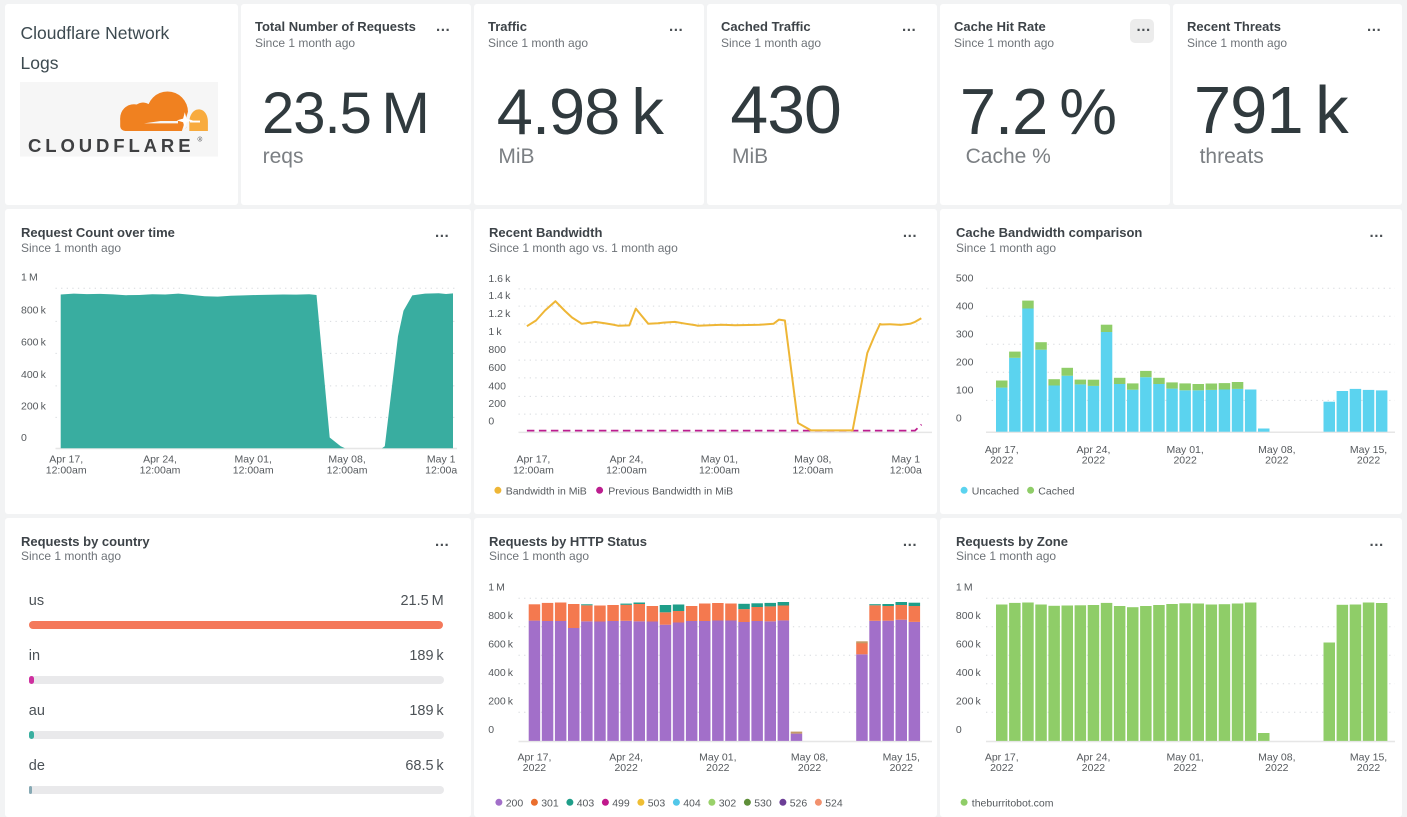 The image size is (1407, 817). I want to click on svg-text: 500, so click(965, 278).